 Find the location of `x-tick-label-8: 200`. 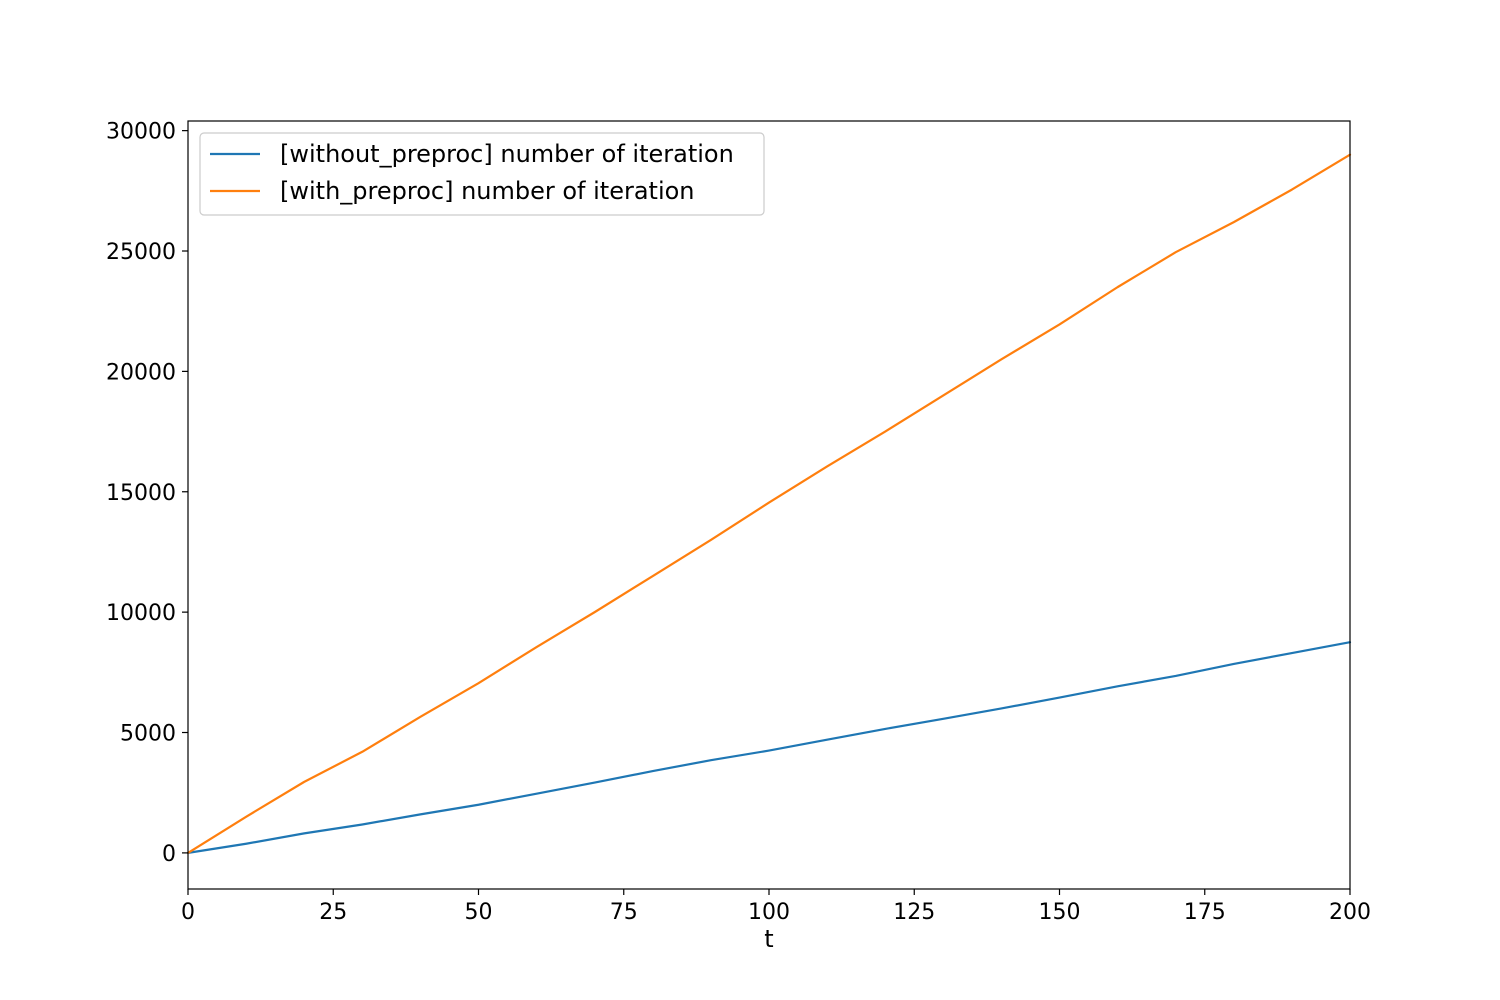

x-tick-label-8: 200 is located at coordinates (1350, 912).